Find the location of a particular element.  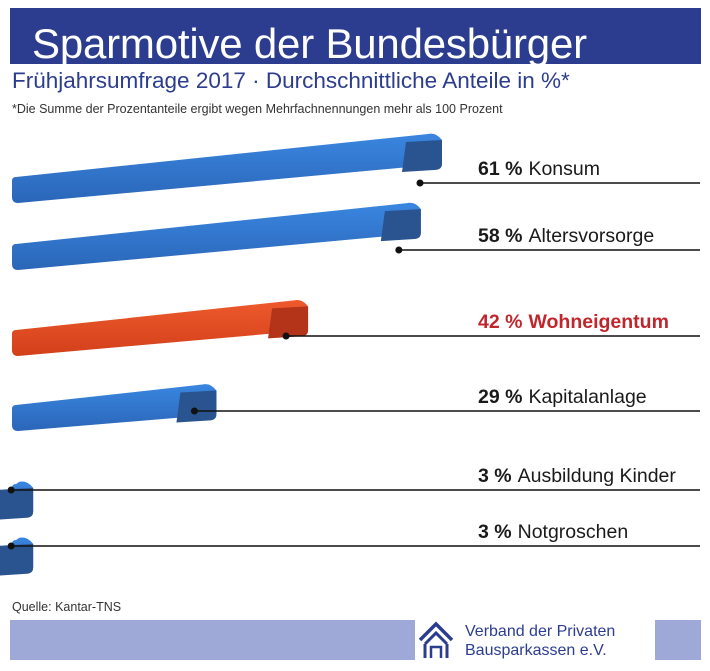

label-kapitalanlage: 29 % Kapitalanlage is located at coordinates (562, 397).